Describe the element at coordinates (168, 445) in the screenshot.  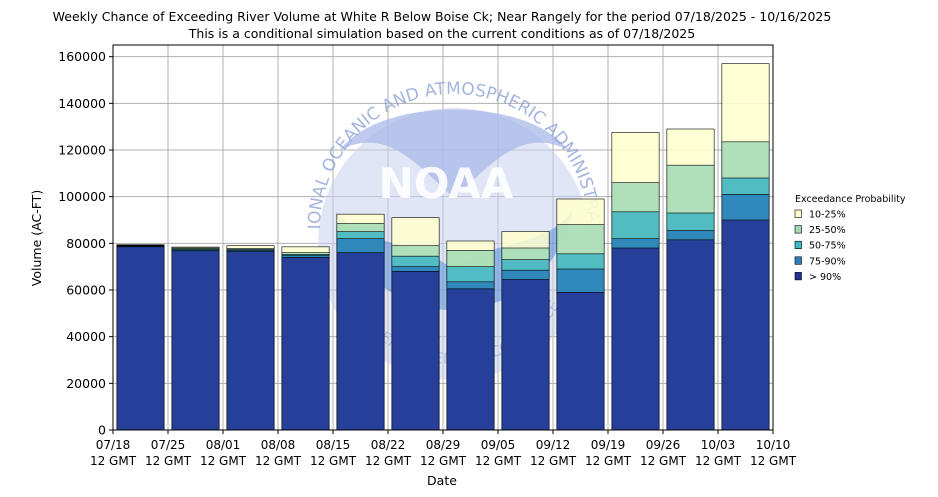
I see `x-tick-label: 07/25` at that location.